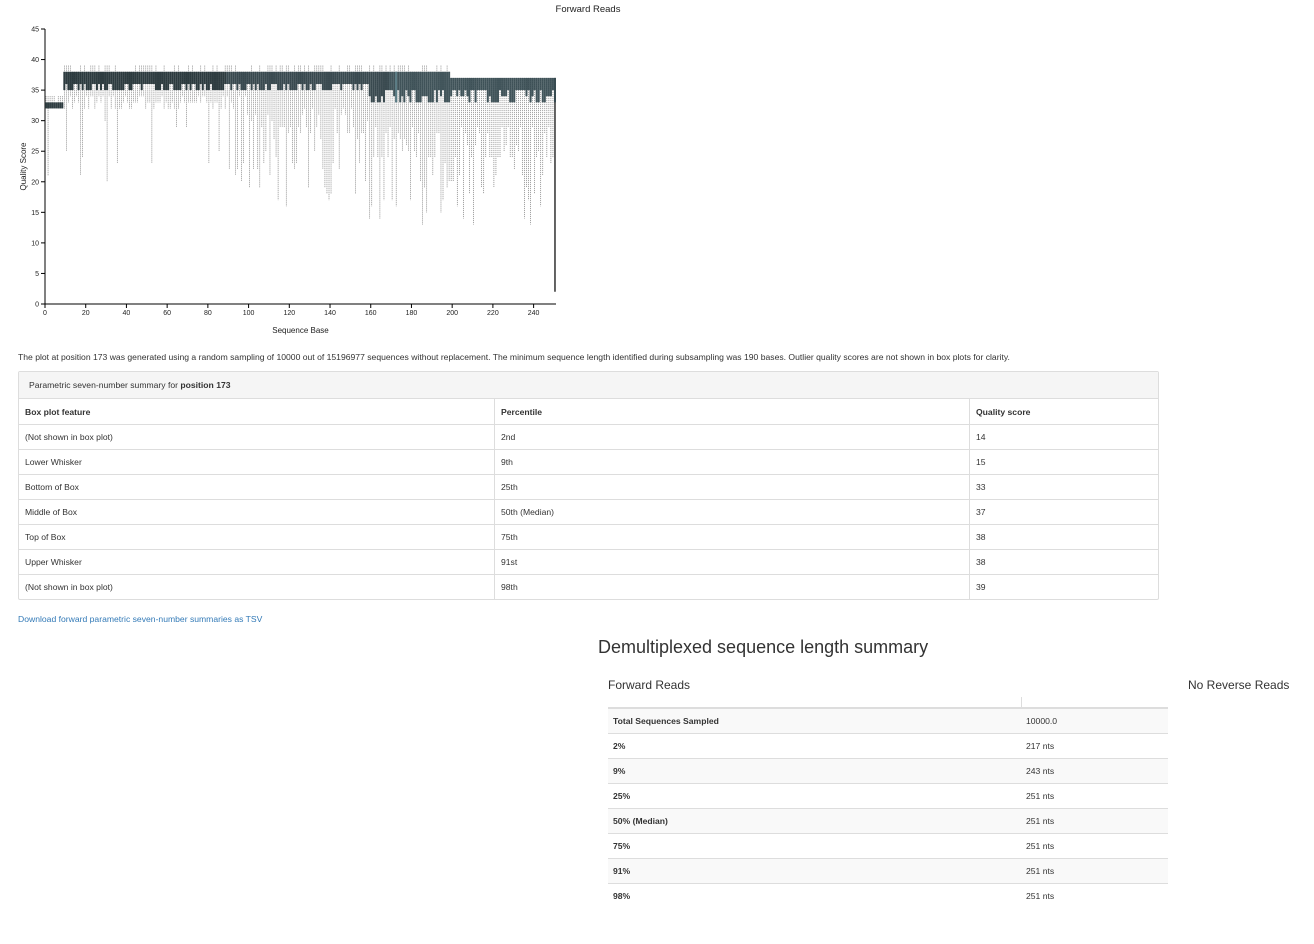 The width and height of the screenshot is (1314, 944). What do you see at coordinates (732, 487) in the screenshot?
I see `table-cell: 25th` at bounding box center [732, 487].